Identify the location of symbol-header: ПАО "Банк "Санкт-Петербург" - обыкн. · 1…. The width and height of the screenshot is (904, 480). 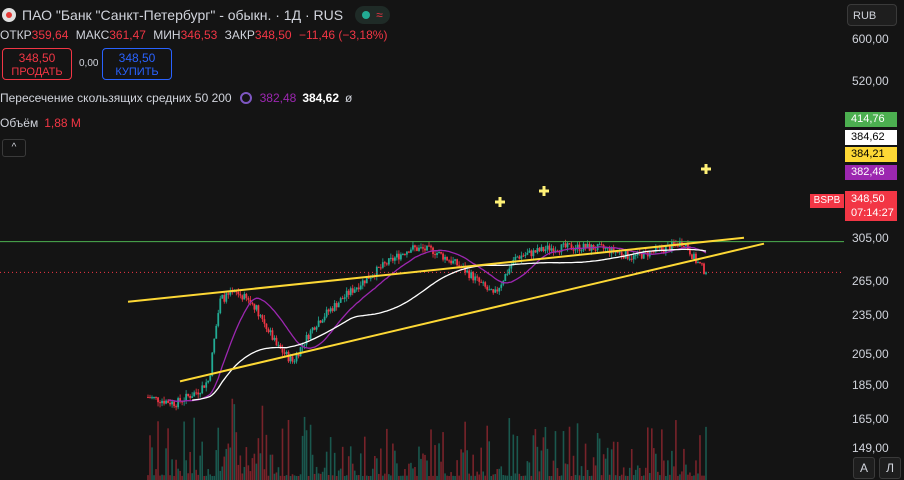
(195, 15).